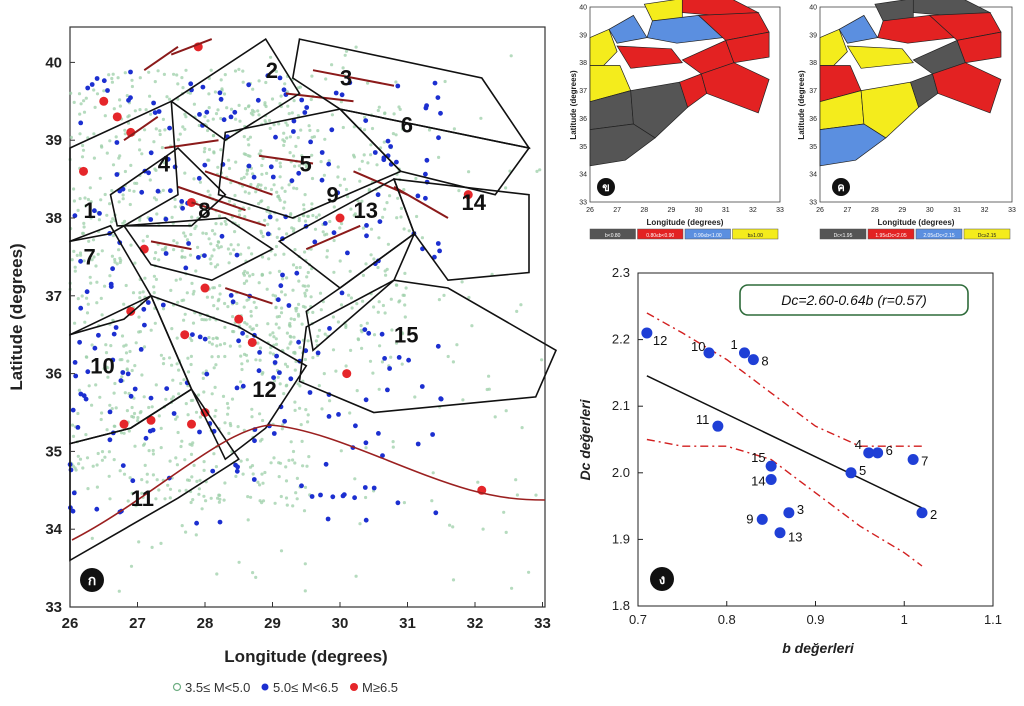  I want to click on zone-label: 13, so click(366, 210).